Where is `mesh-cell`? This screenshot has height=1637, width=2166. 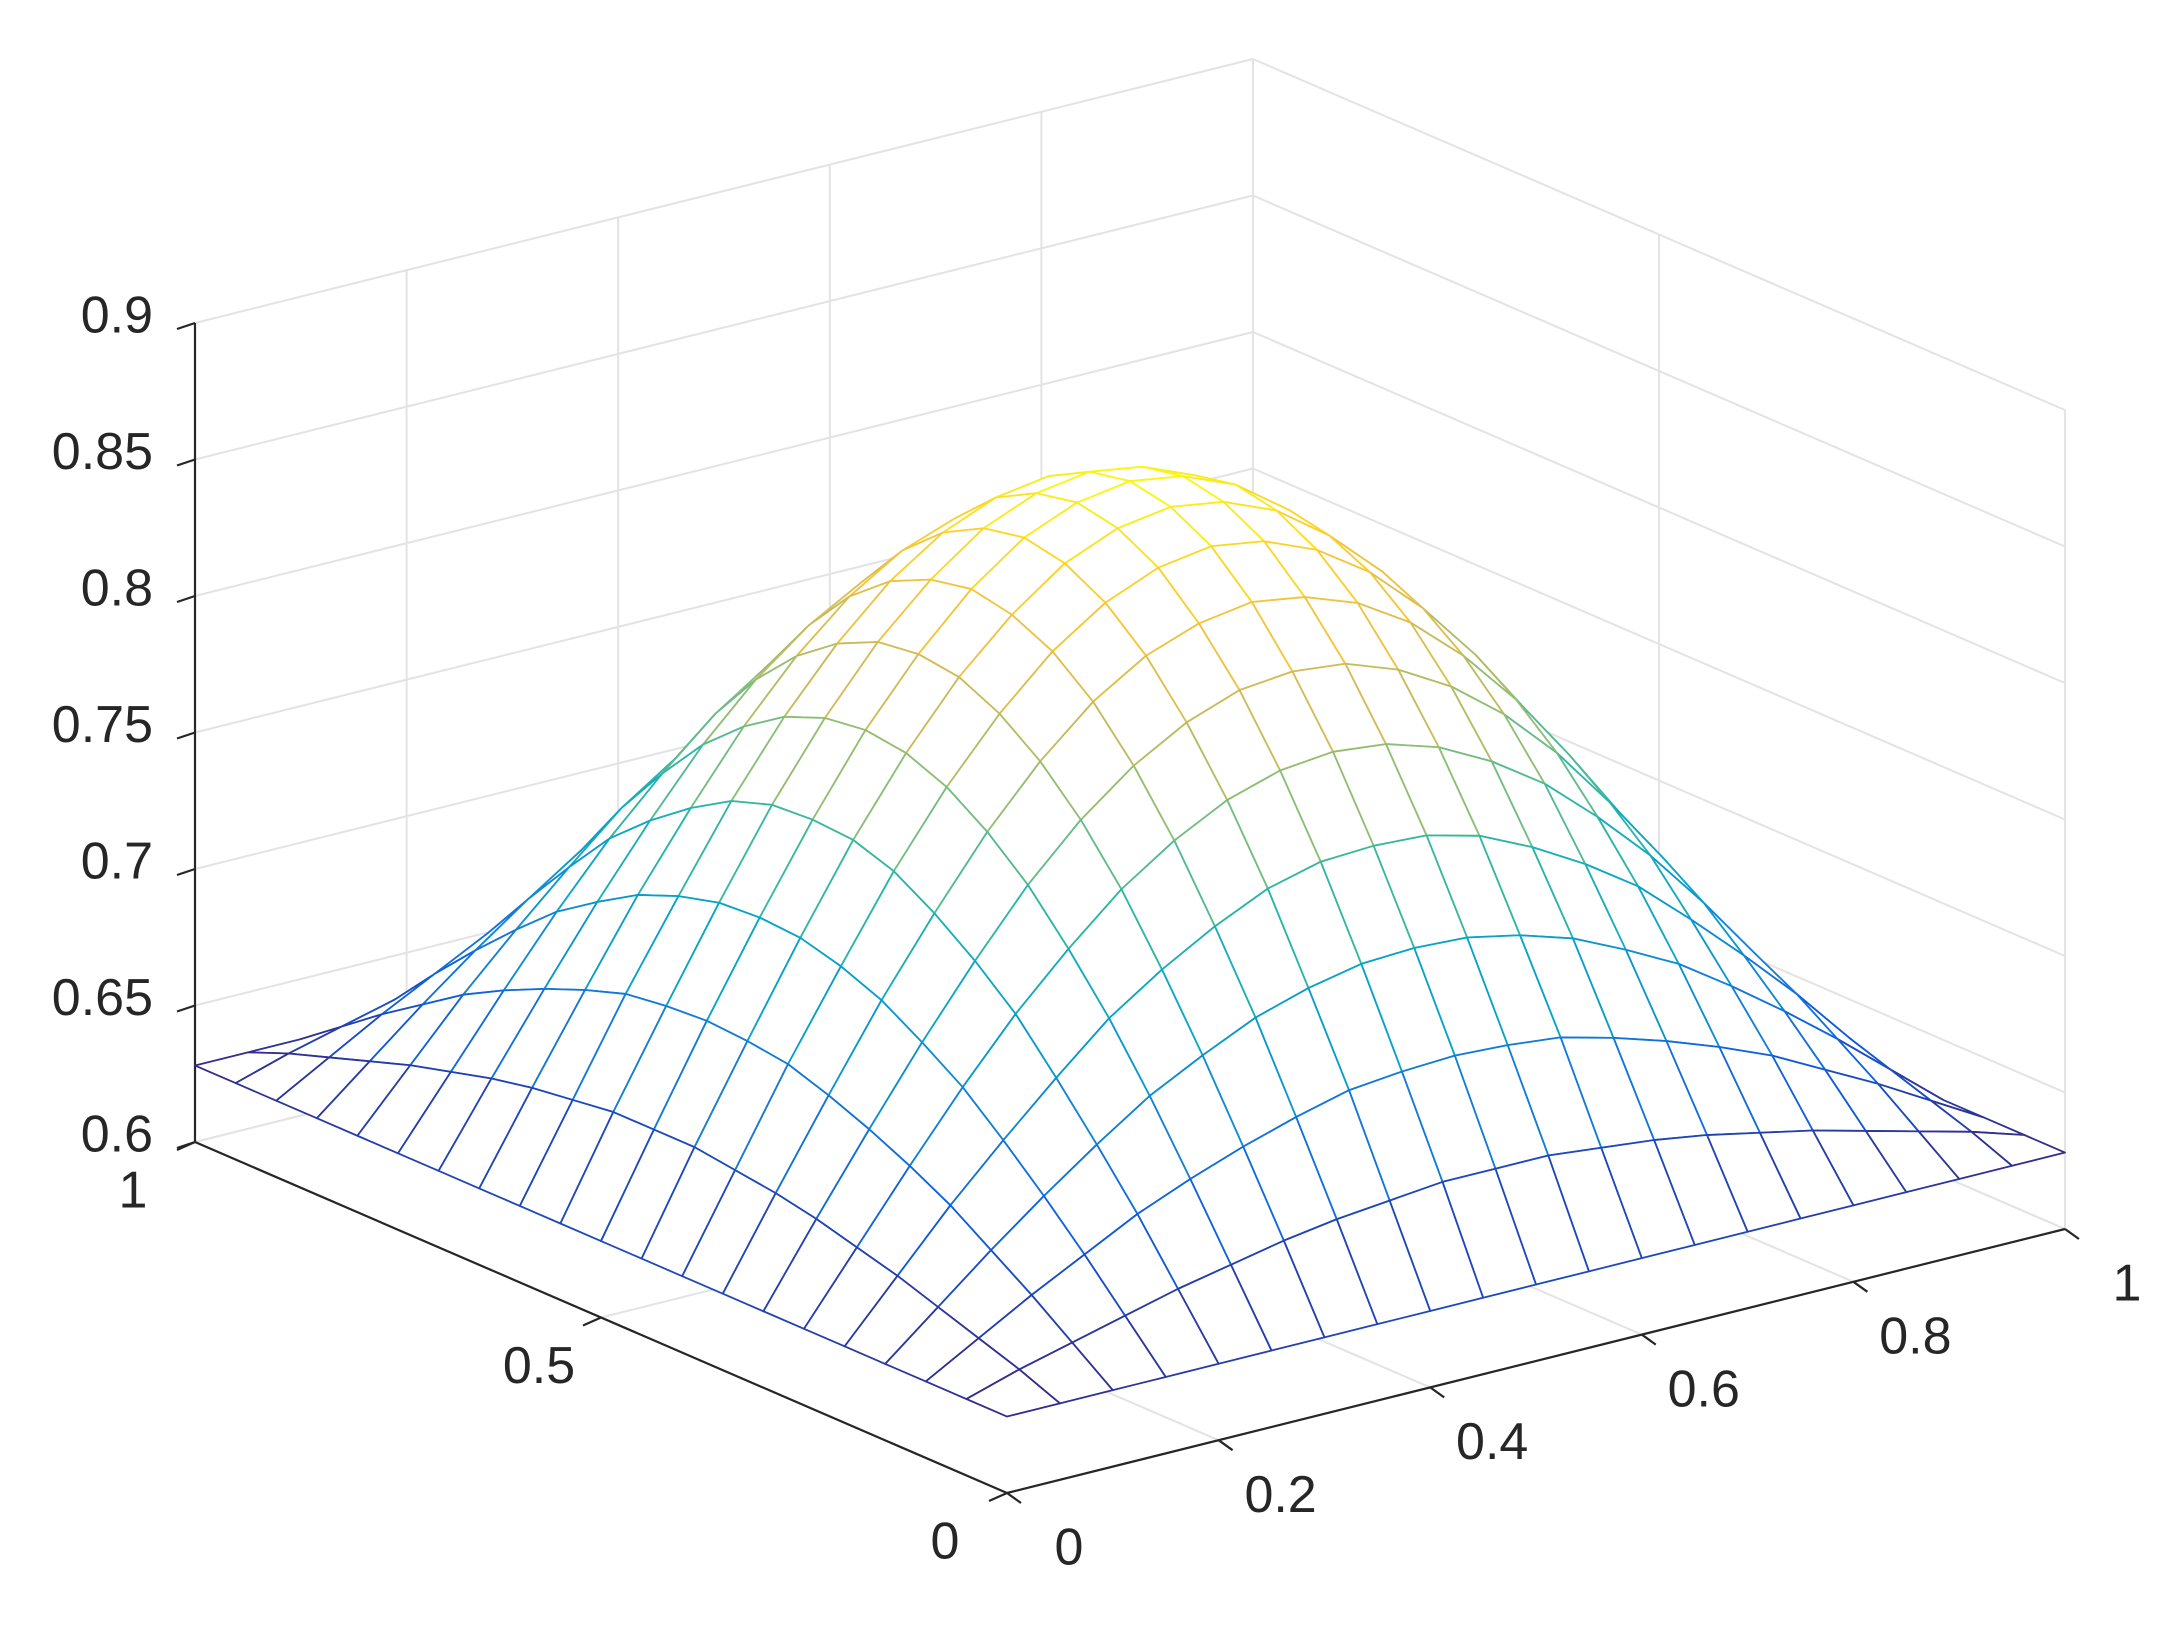
mesh-cell is located at coordinates (1013, 1393).